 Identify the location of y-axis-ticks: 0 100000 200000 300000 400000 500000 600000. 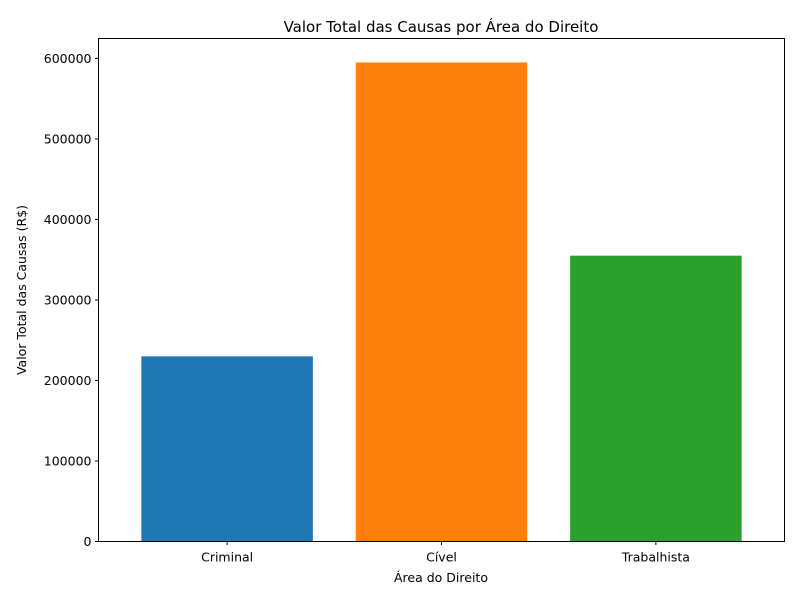
(71, 300).